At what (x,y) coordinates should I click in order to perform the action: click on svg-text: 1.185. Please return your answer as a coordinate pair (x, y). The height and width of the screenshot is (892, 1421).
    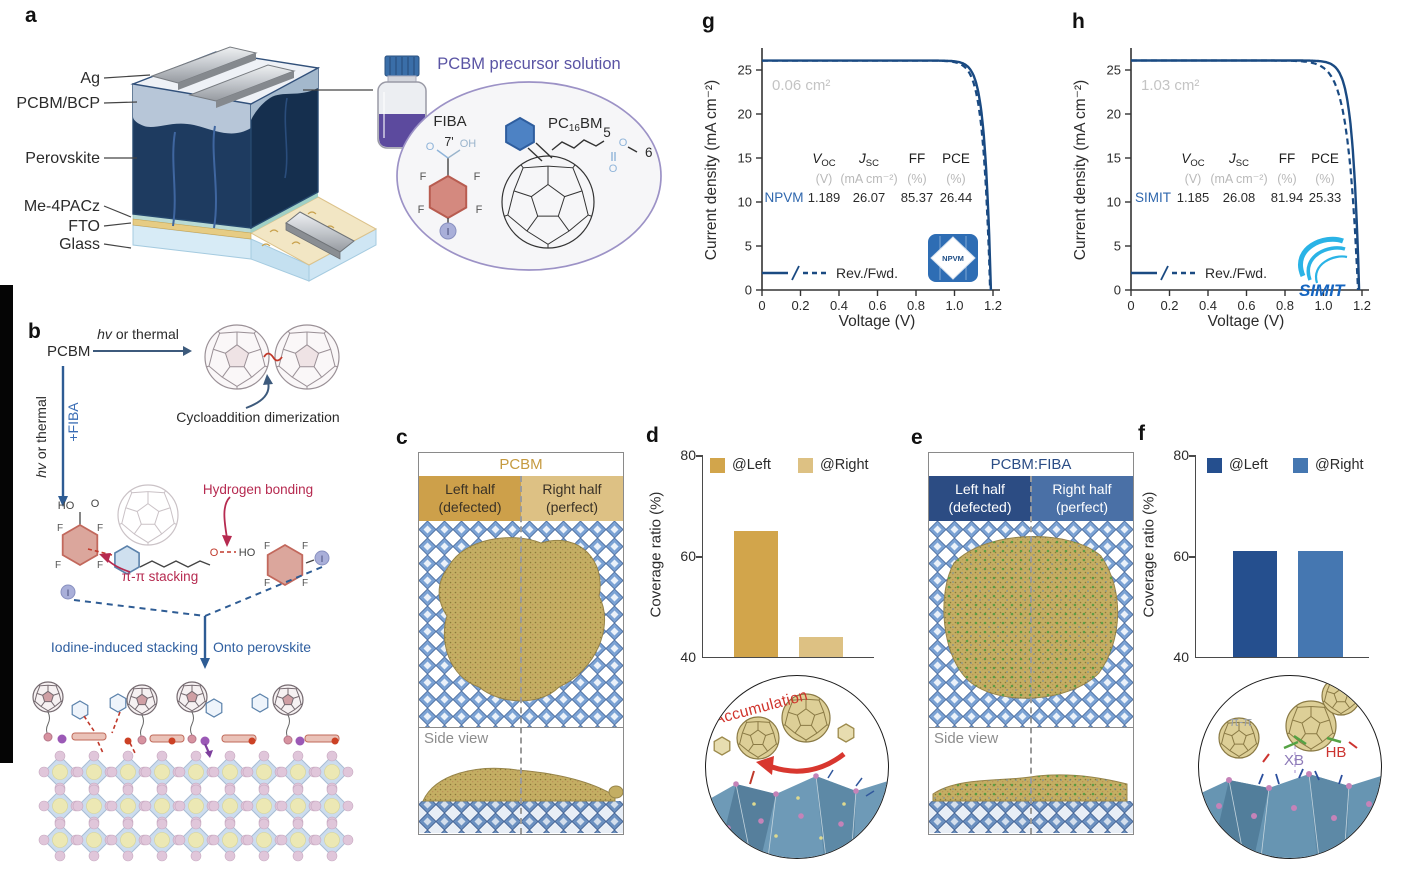
    Looking at the image, I should click on (1193, 197).